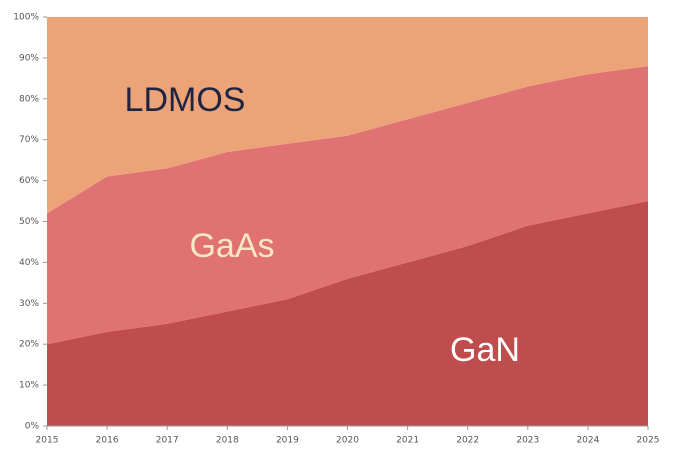 The image size is (680, 458). I want to click on y-tick-label: 90%, so click(29, 58).